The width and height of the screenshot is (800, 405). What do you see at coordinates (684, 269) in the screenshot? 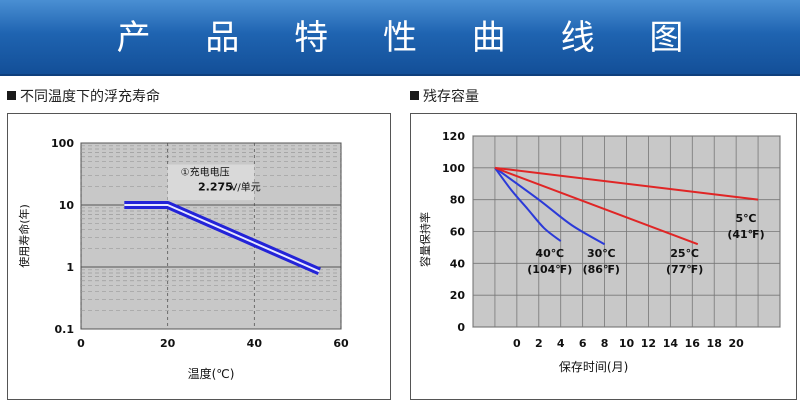
I see `series-25c-fahrenheit-label: (77℉)` at bounding box center [684, 269].